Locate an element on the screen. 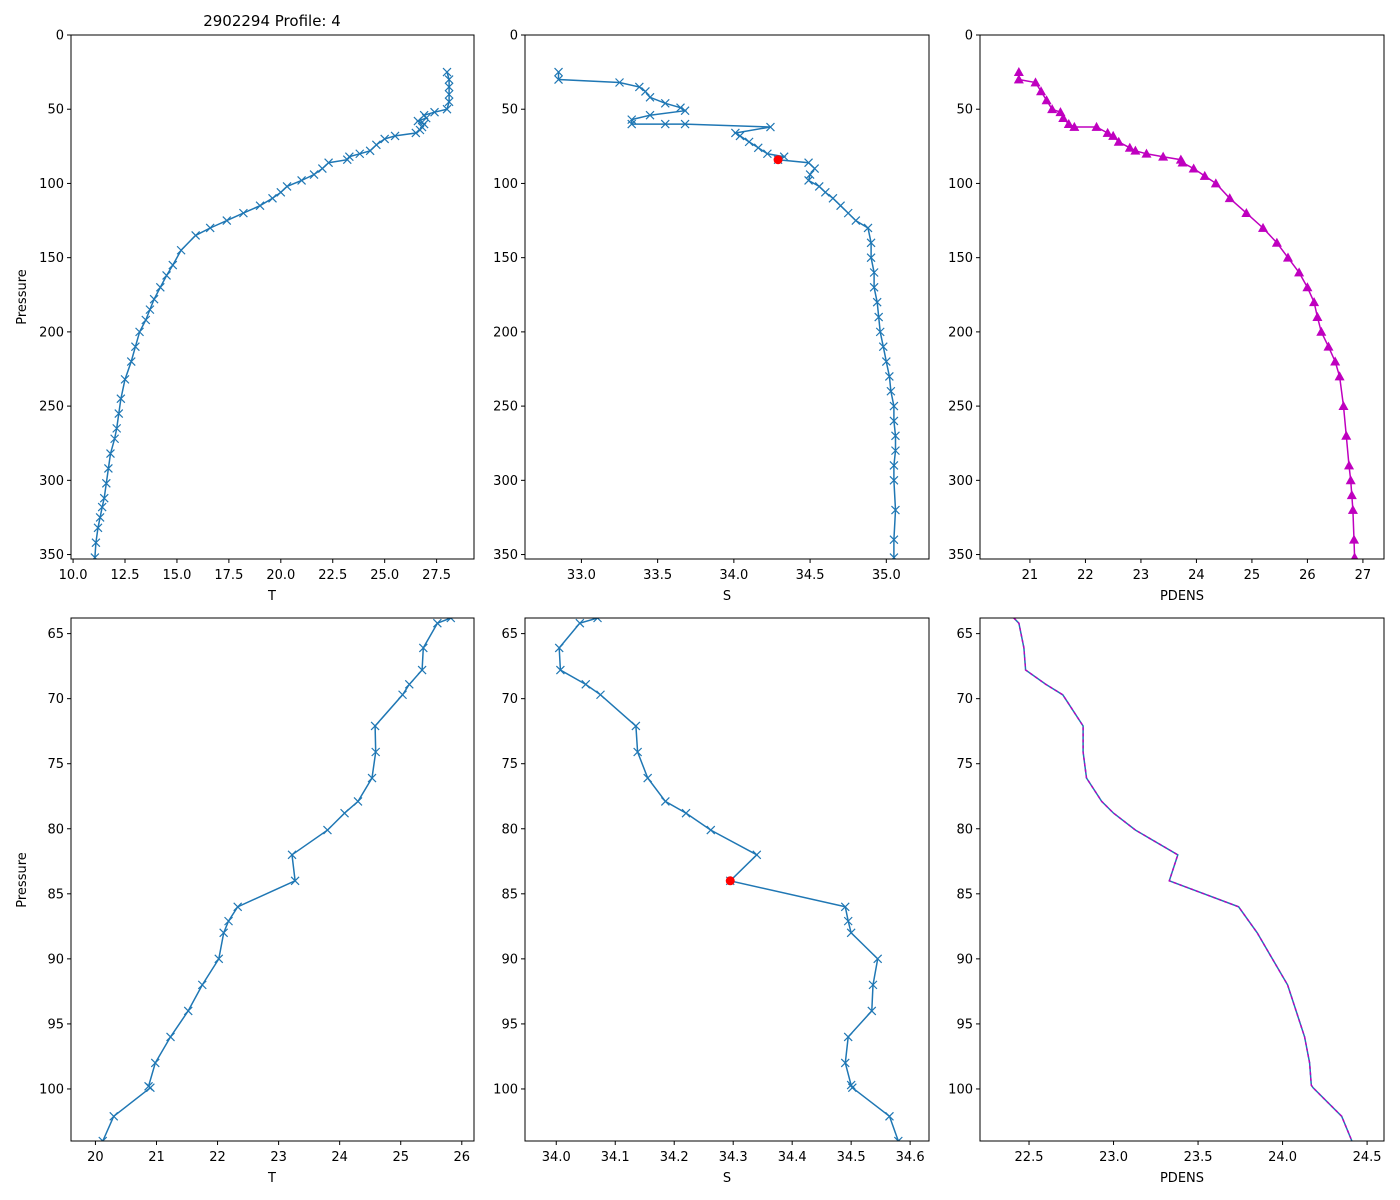 This screenshot has width=1400, height=1200. top-t-x-tick-label: 22.5 is located at coordinates (332, 575).